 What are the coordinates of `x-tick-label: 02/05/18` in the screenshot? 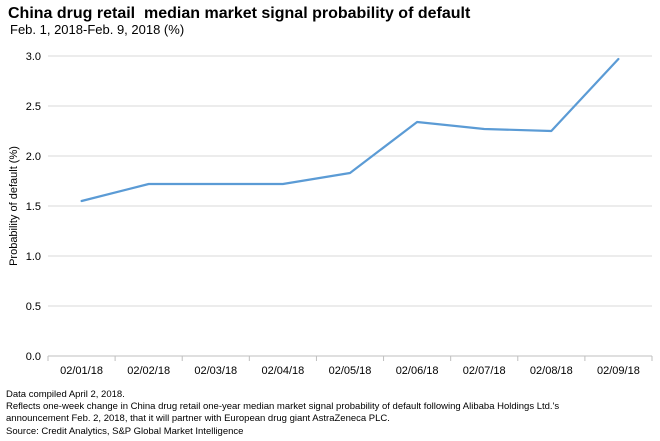 It's located at (350, 371).